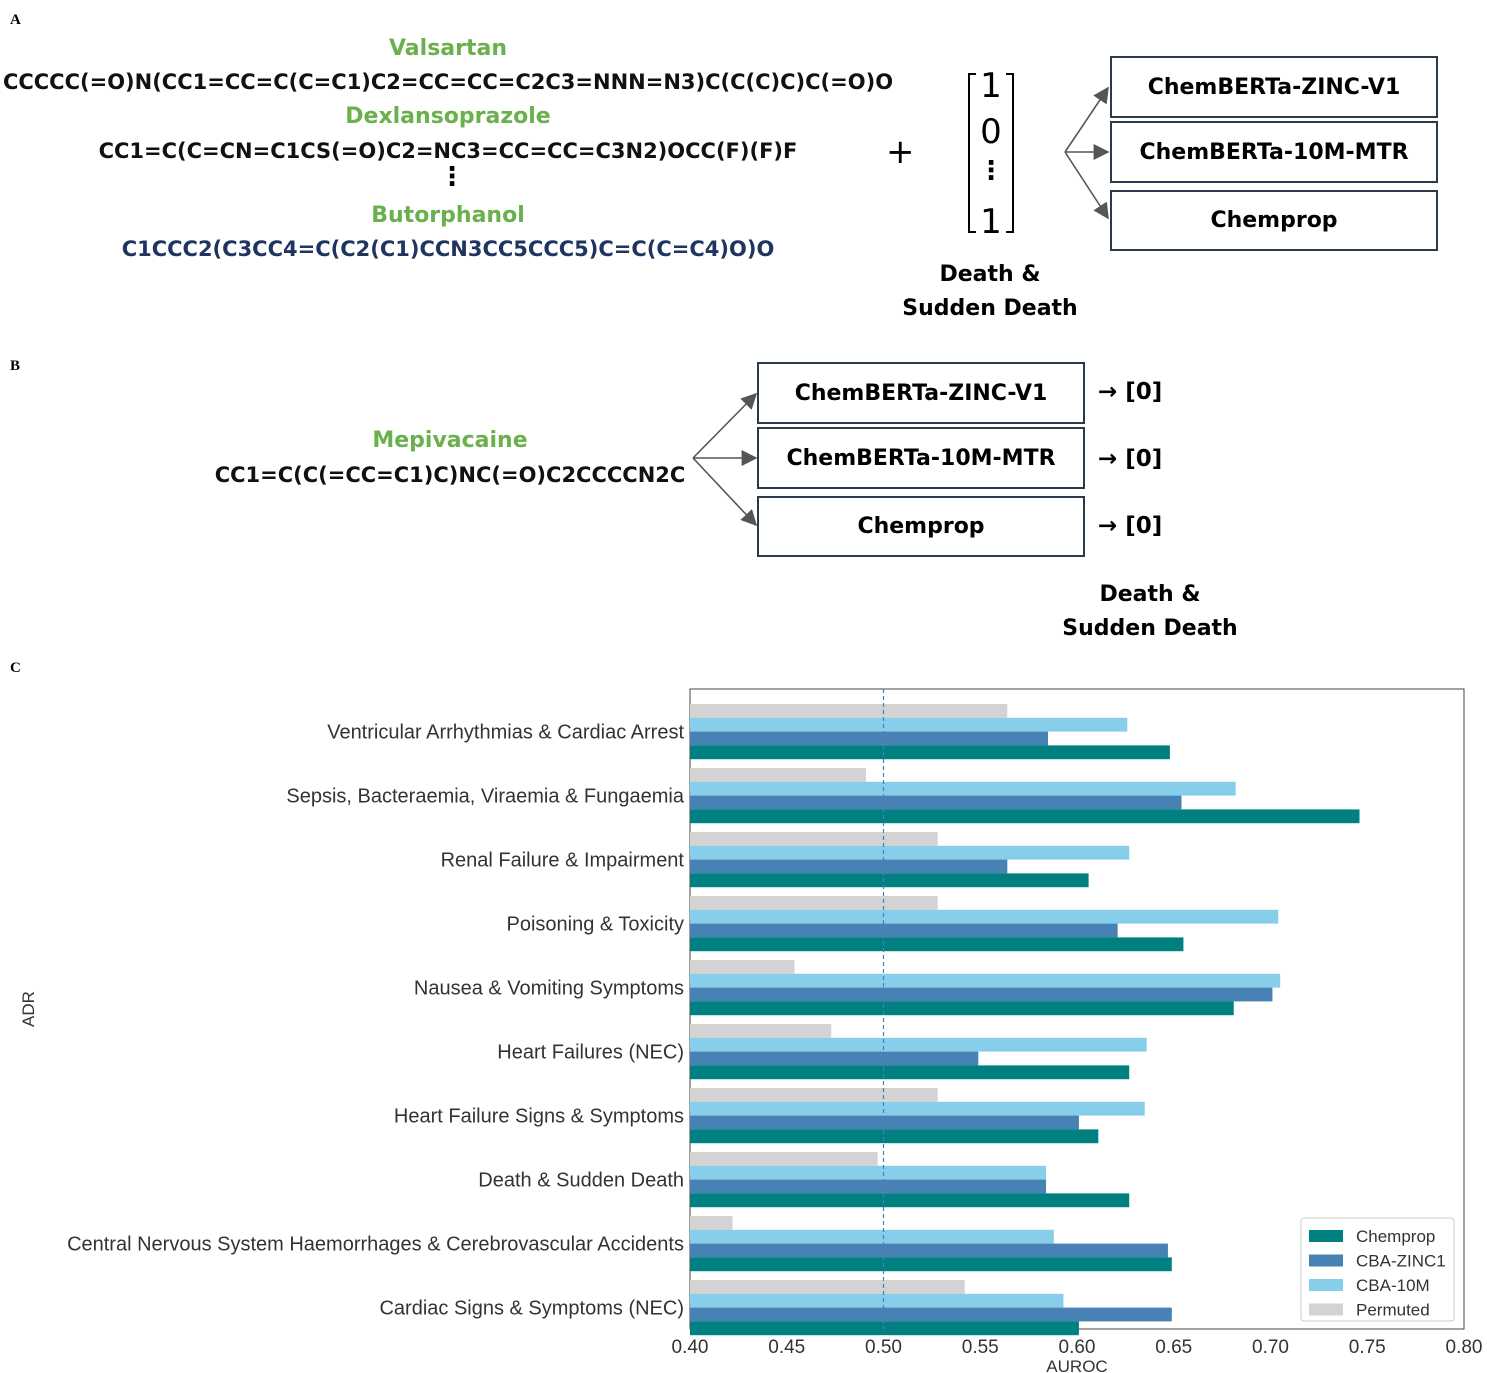 Image resolution: width=1487 pixels, height=1373 pixels. Describe the element at coordinates (921, 393) in the screenshot. I see `model-box-chemberta-zinc-b: ChemBERTa-ZINC-V1` at that location.